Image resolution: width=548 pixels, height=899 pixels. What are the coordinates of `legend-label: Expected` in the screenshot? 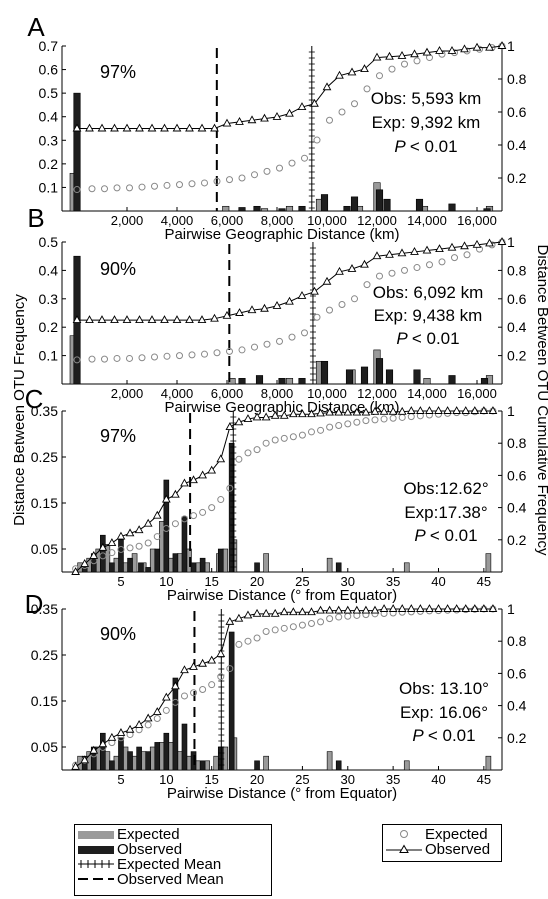 It's located at (148, 834).